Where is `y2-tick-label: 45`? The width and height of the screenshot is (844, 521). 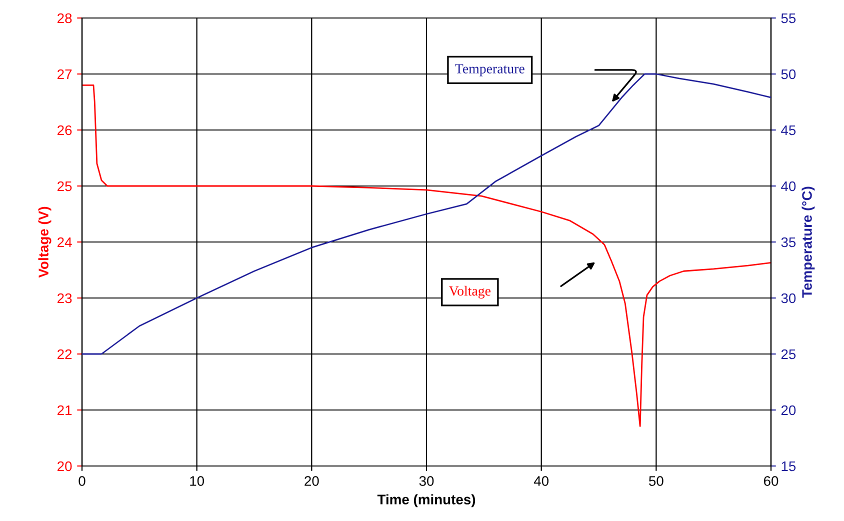
y2-tick-label: 45 is located at coordinates (788, 130).